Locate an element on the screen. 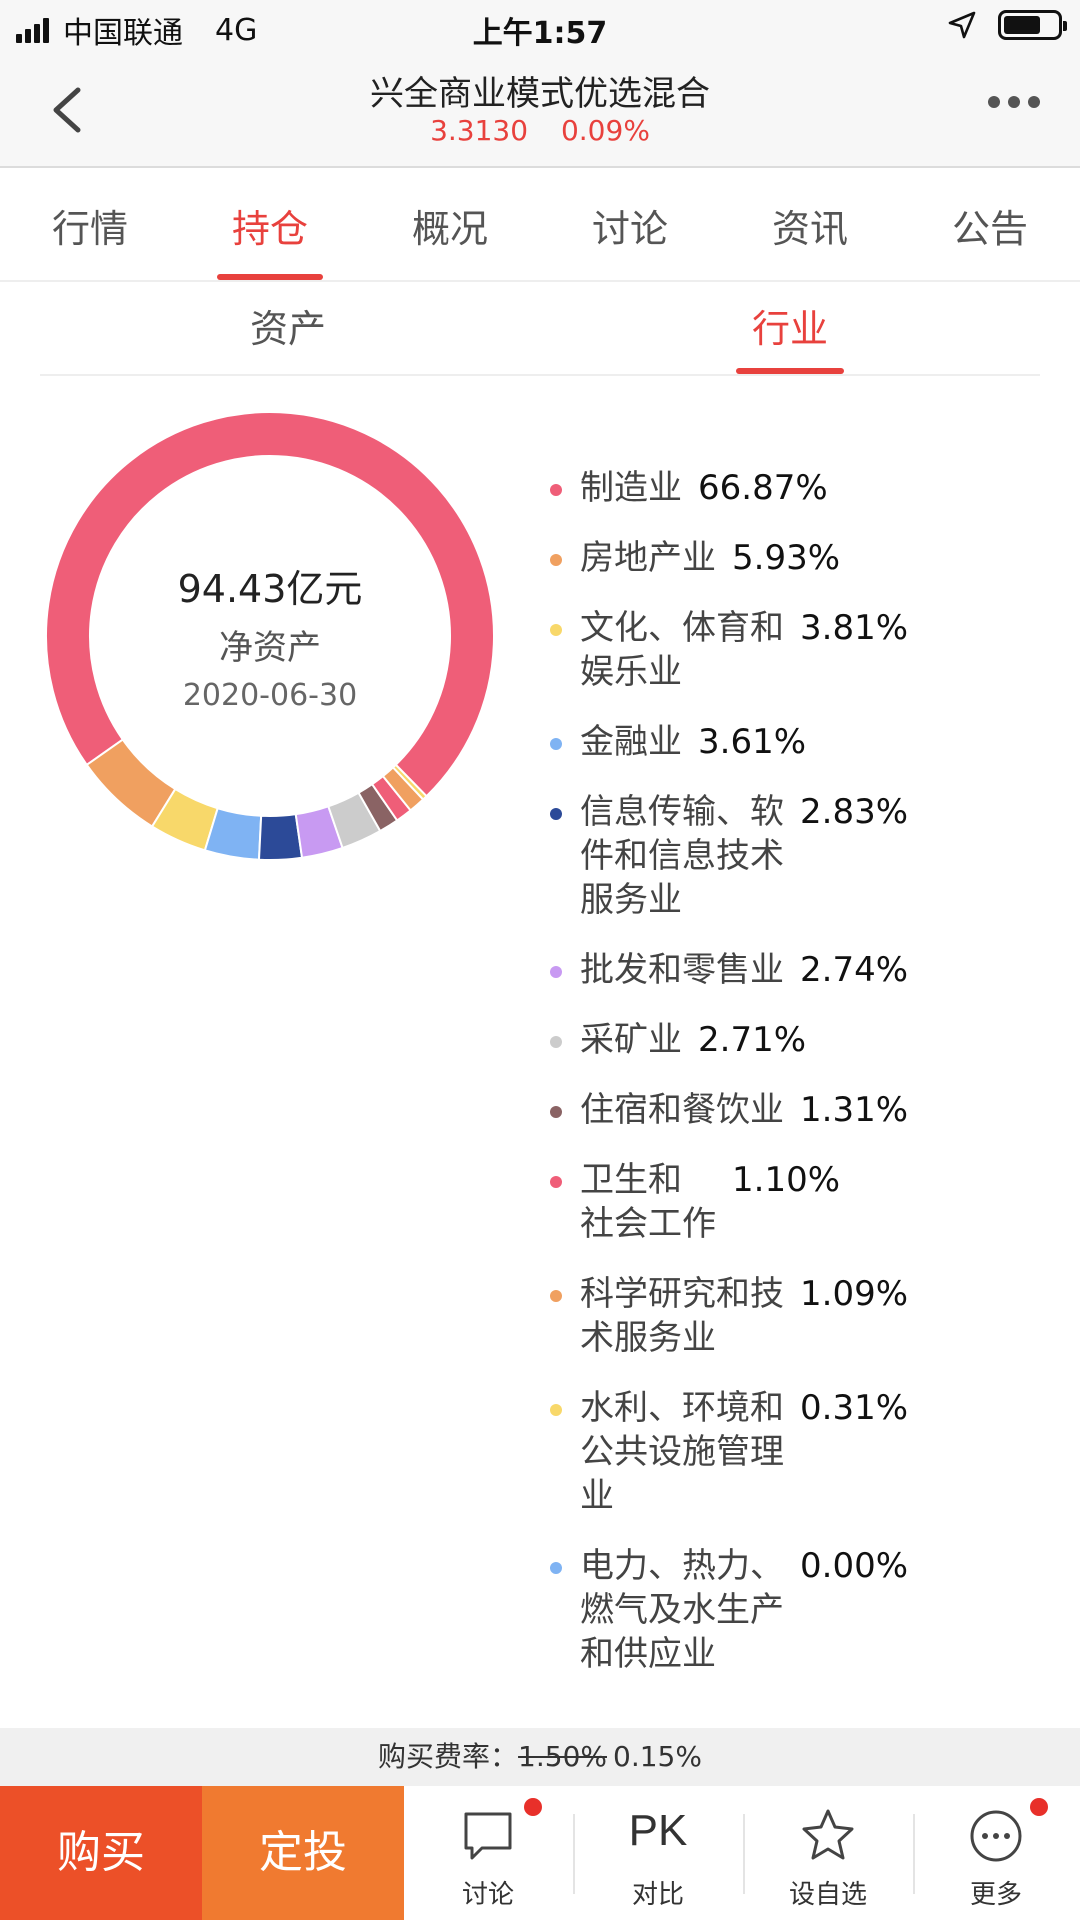 This screenshot has width=1080, height=1920. bottom-action-bar: 购买 定投 讨论 PK 对比 设自选 更 is located at coordinates (540, 1853).